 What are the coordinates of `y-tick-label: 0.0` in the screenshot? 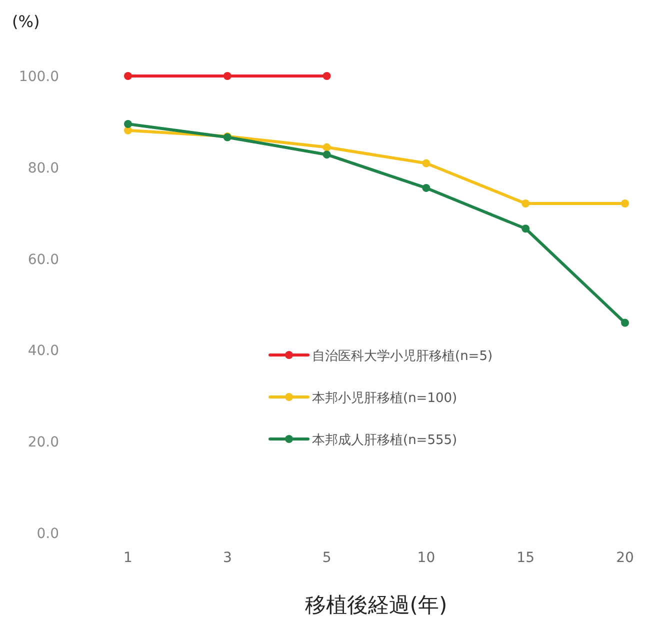 It's located at (47, 534).